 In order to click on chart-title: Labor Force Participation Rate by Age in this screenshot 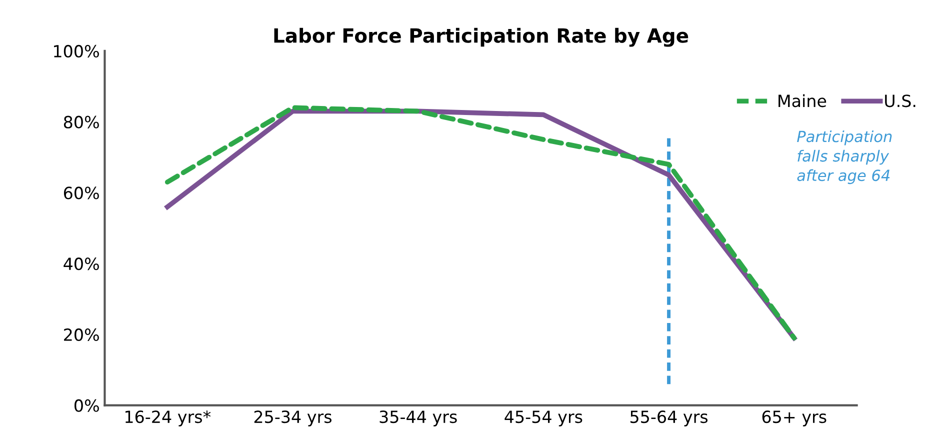, I will do `click(481, 37)`.